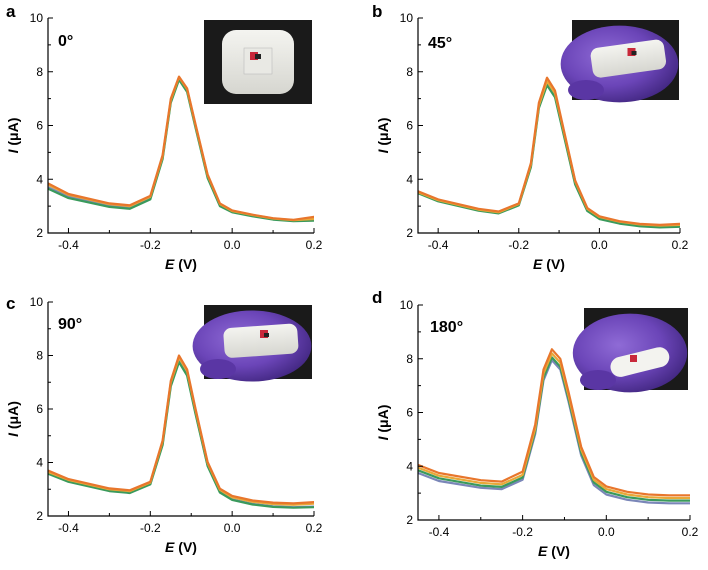 The width and height of the screenshot is (708, 570). What do you see at coordinates (65, 41) in the screenshot?
I see `bend-angle-label: 0°` at bounding box center [65, 41].